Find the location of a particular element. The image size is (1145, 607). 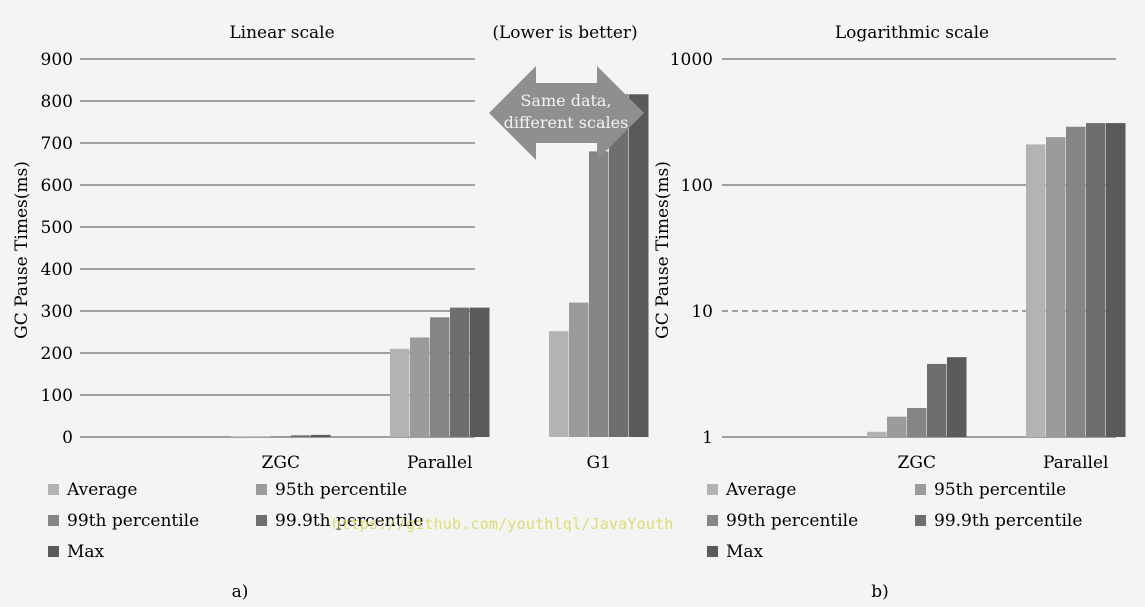

y-tick-label: 1 is located at coordinates (707, 438).